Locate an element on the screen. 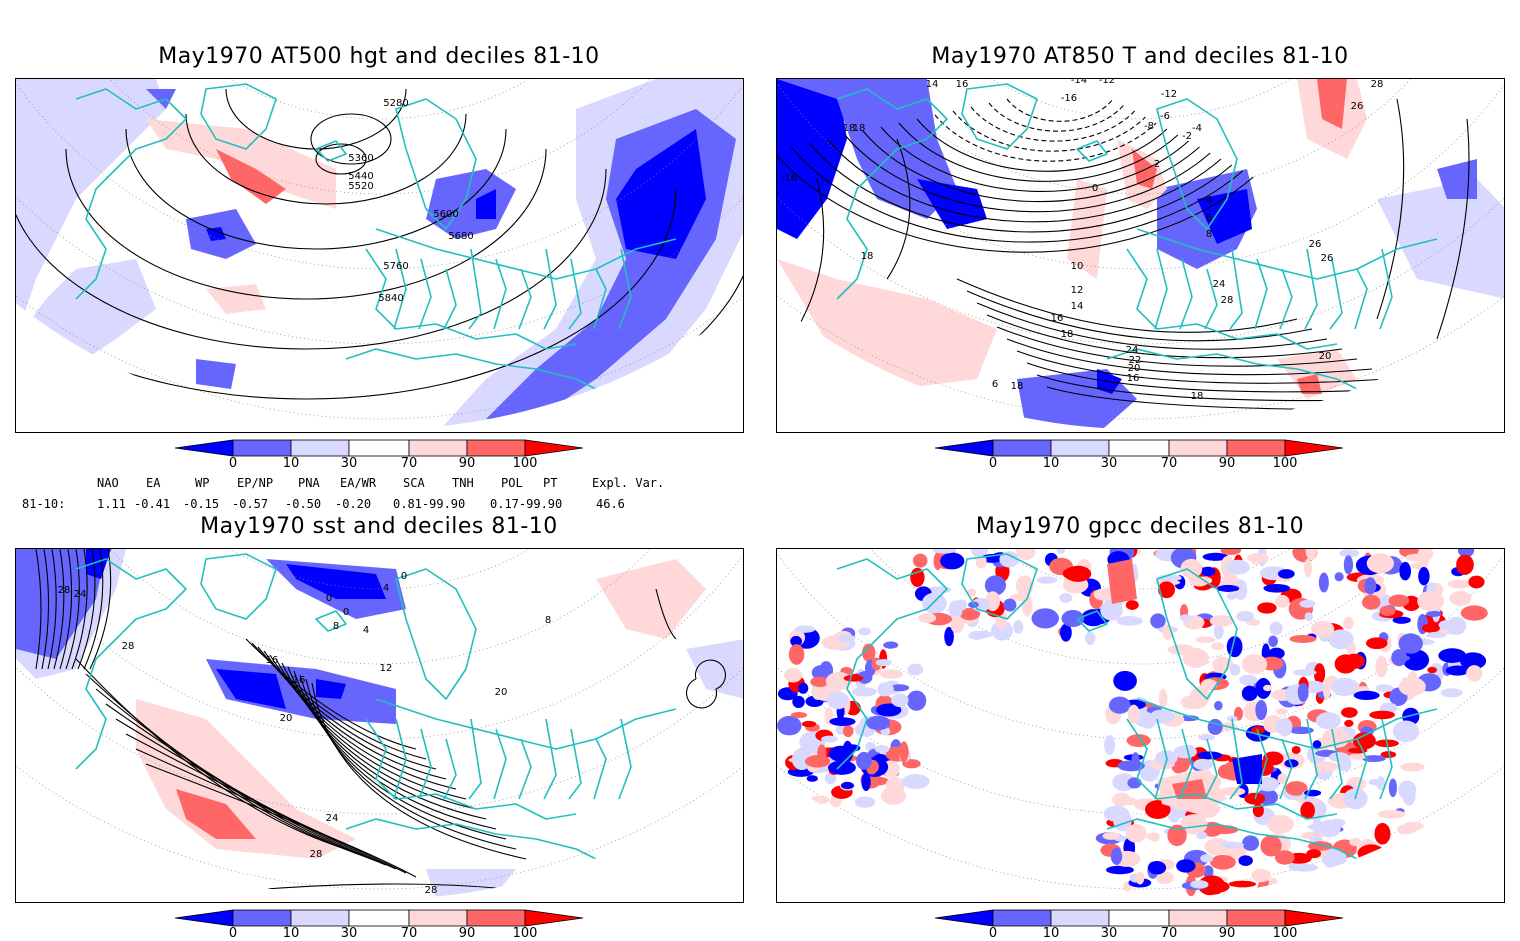  colorbar-tick-label: 10 is located at coordinates (291, 933).